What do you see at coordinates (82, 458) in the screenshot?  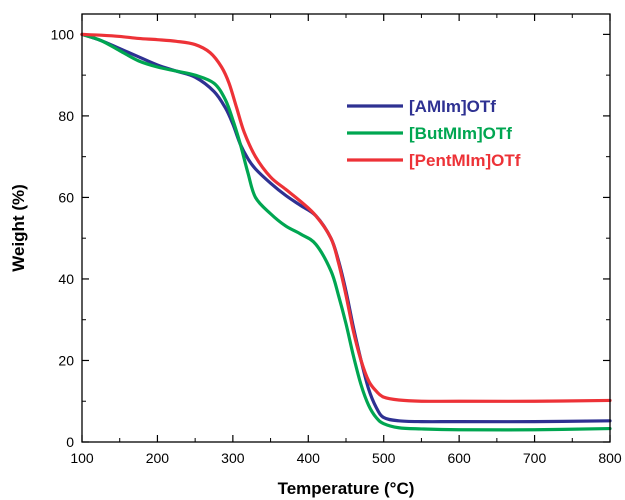 I see `x-tick-label: 100` at bounding box center [82, 458].